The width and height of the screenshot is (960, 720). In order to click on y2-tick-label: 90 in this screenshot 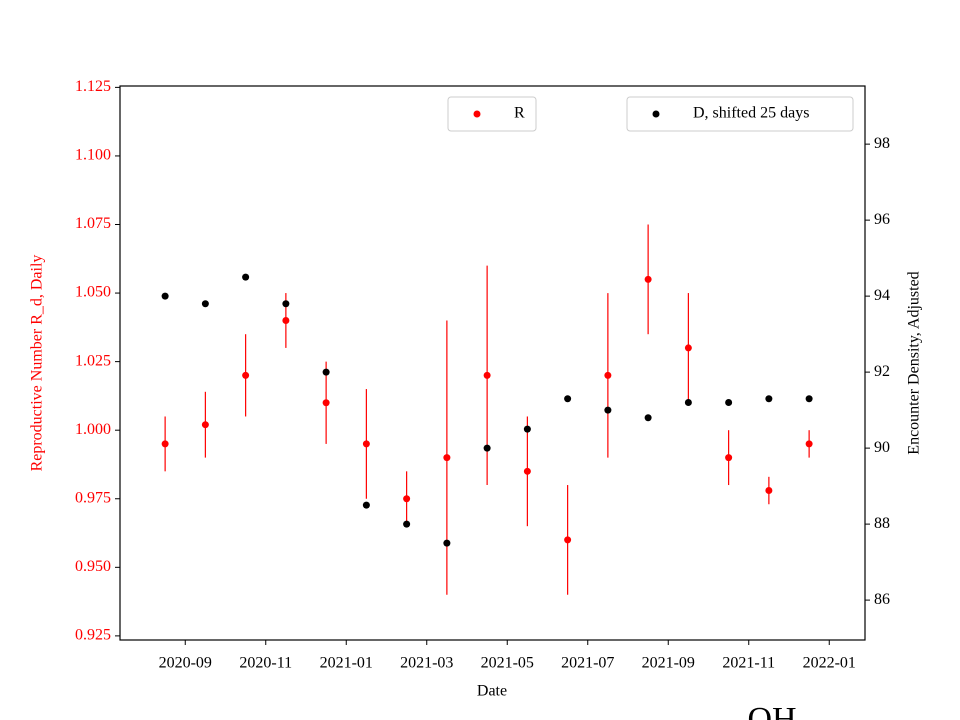, I will do `click(882, 447)`.